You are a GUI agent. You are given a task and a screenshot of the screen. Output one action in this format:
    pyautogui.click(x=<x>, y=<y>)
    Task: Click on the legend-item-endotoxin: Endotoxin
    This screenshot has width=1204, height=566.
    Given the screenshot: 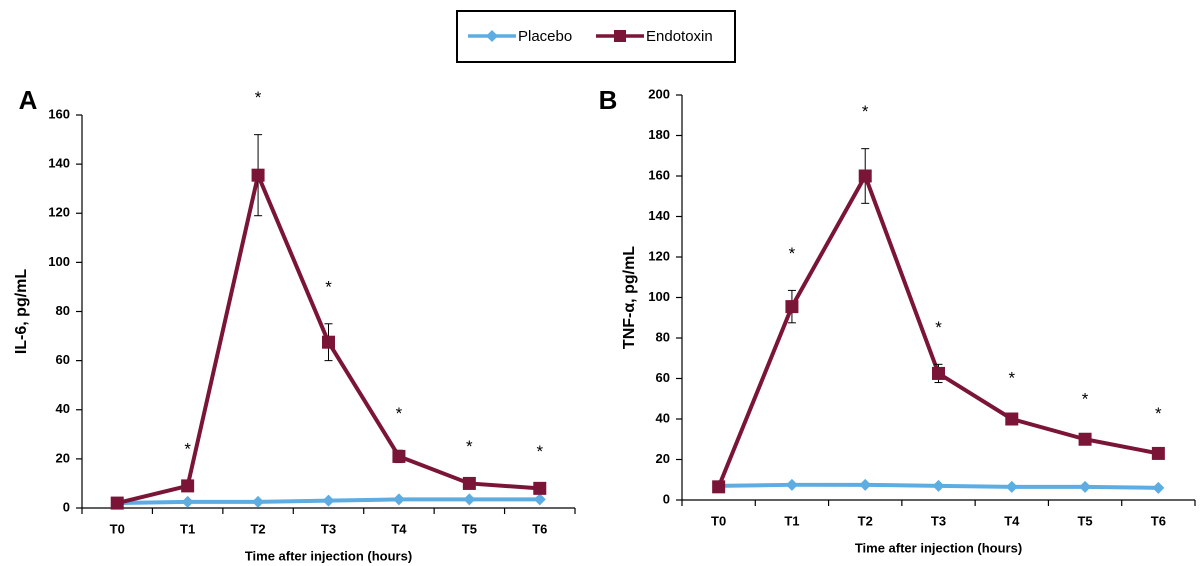 What is the action you would take?
    pyautogui.click(x=654, y=36)
    